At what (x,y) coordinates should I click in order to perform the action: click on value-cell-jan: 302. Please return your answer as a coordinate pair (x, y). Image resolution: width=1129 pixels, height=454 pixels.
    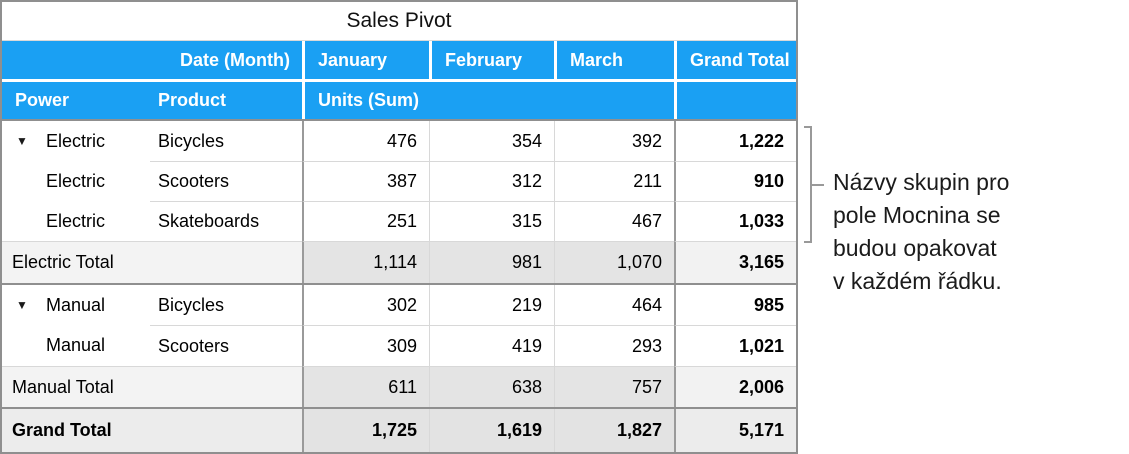
    Looking at the image, I should click on (365, 305).